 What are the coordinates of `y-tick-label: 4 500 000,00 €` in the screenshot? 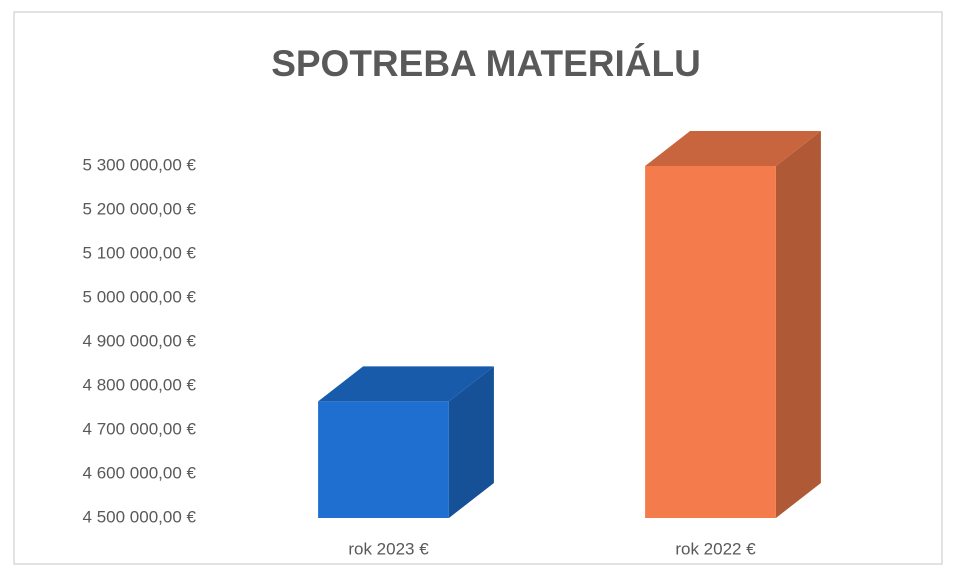 It's located at (140, 516).